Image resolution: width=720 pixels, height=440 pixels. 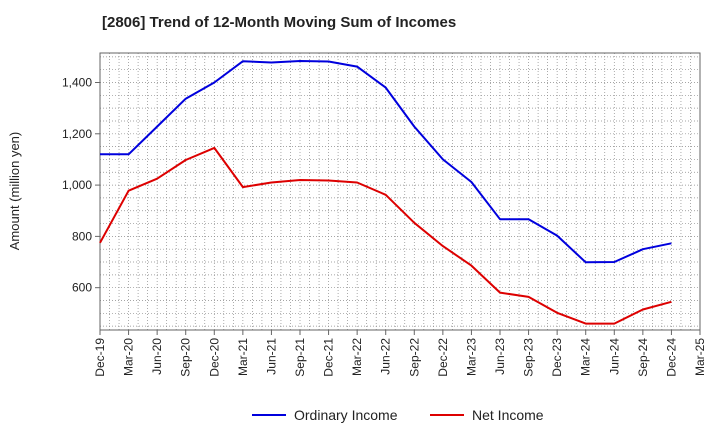 What do you see at coordinates (77, 185) in the screenshot?
I see `y-tick-label: 1,000` at bounding box center [77, 185].